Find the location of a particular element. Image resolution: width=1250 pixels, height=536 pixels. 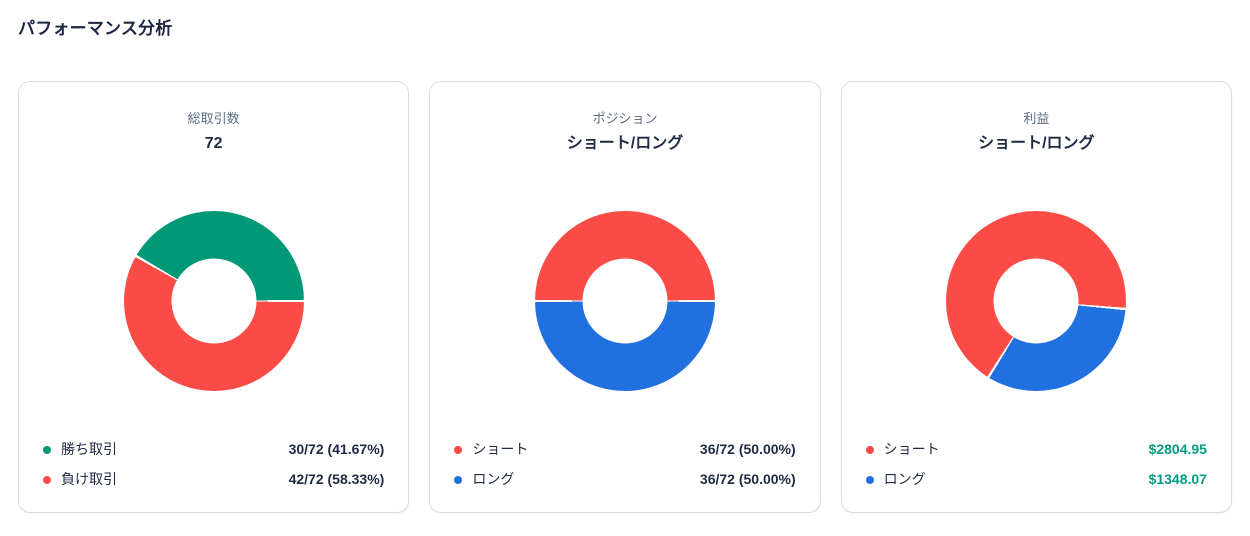

legend-value: $1348.07 is located at coordinates (1177, 479).